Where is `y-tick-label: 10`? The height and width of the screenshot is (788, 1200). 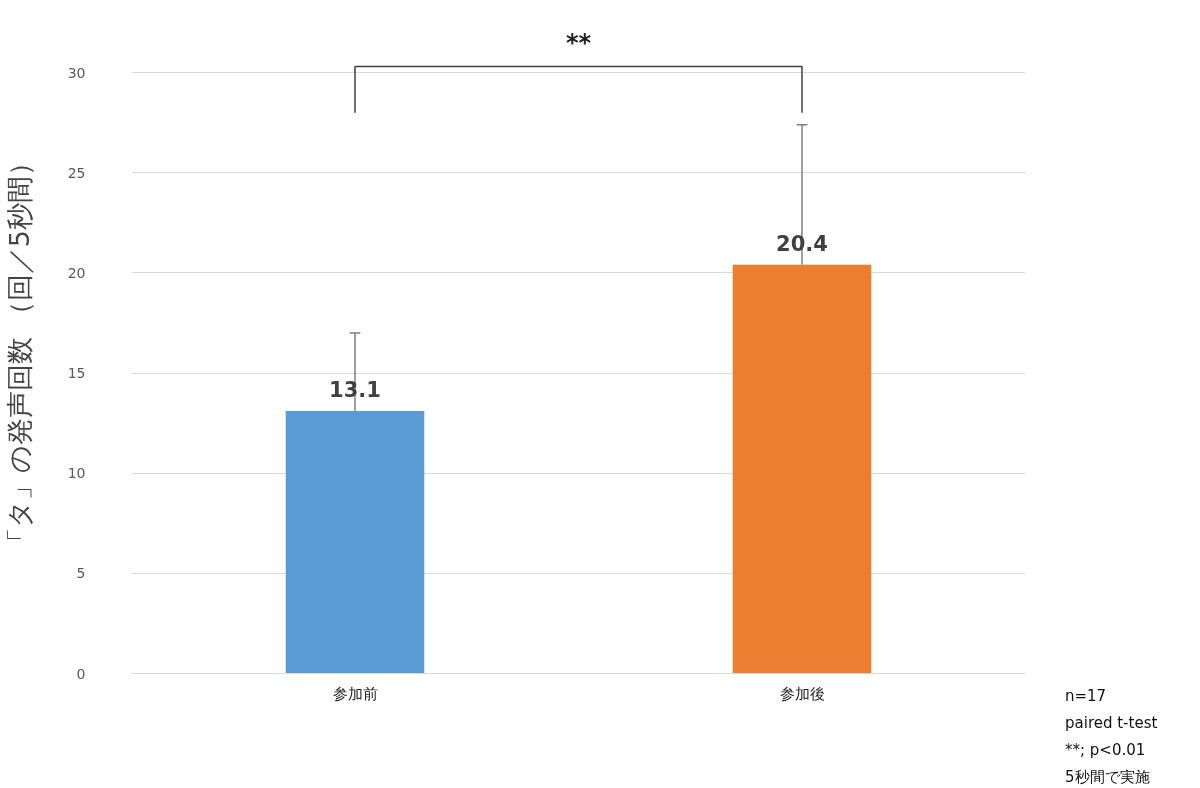 y-tick-label: 10 is located at coordinates (76, 473).